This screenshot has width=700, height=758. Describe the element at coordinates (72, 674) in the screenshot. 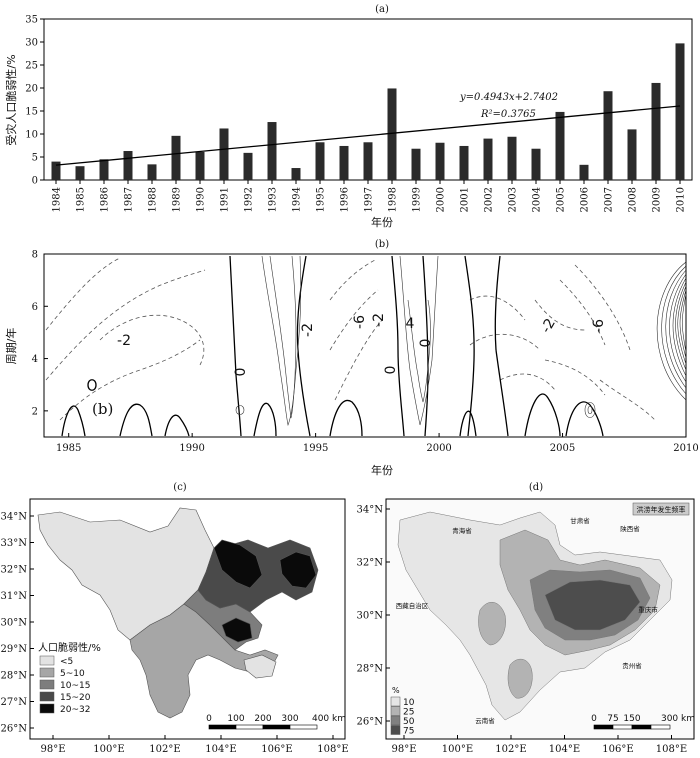

I see `legend-label: 5~10` at that location.